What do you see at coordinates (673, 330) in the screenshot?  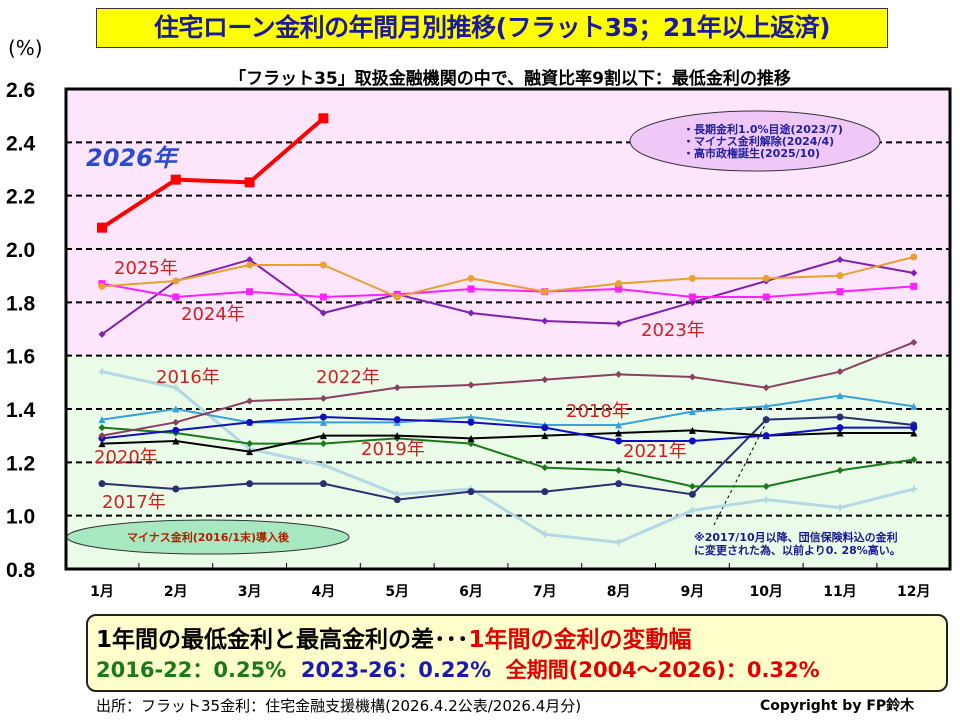 I see `series-label: 2023年` at bounding box center [673, 330].